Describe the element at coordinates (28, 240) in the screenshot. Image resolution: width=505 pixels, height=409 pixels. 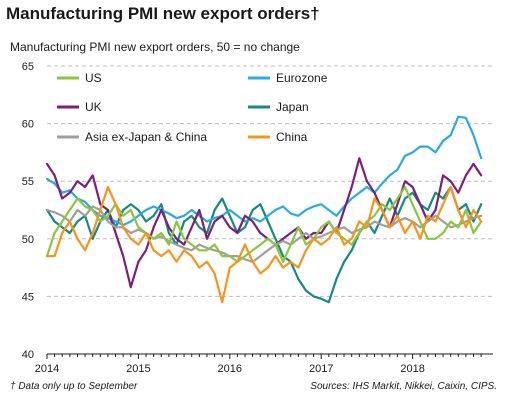
I see `y-tick-label: 50` at that location.